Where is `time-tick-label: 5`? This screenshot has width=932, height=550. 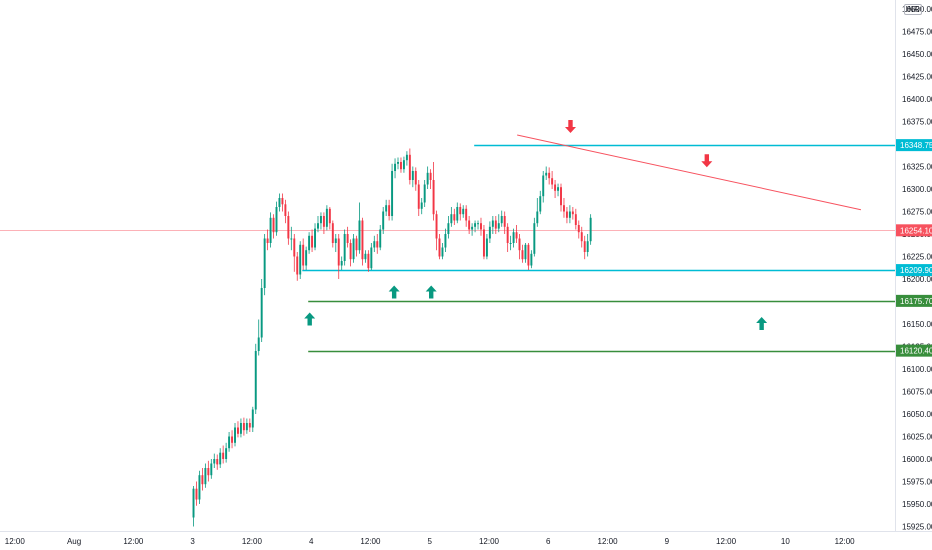 time-tick-label: 5 is located at coordinates (429, 541).